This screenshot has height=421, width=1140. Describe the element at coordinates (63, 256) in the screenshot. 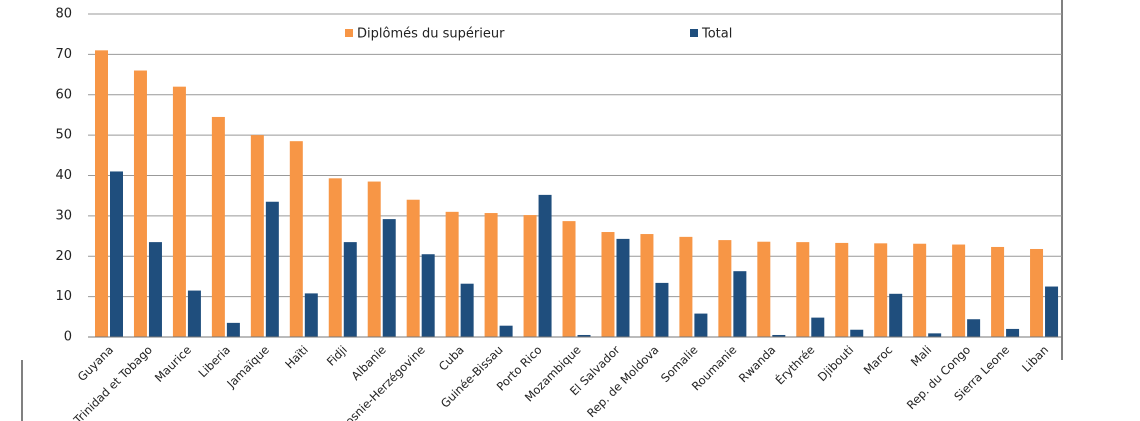

I see `y-tick-label: 20` at that location.